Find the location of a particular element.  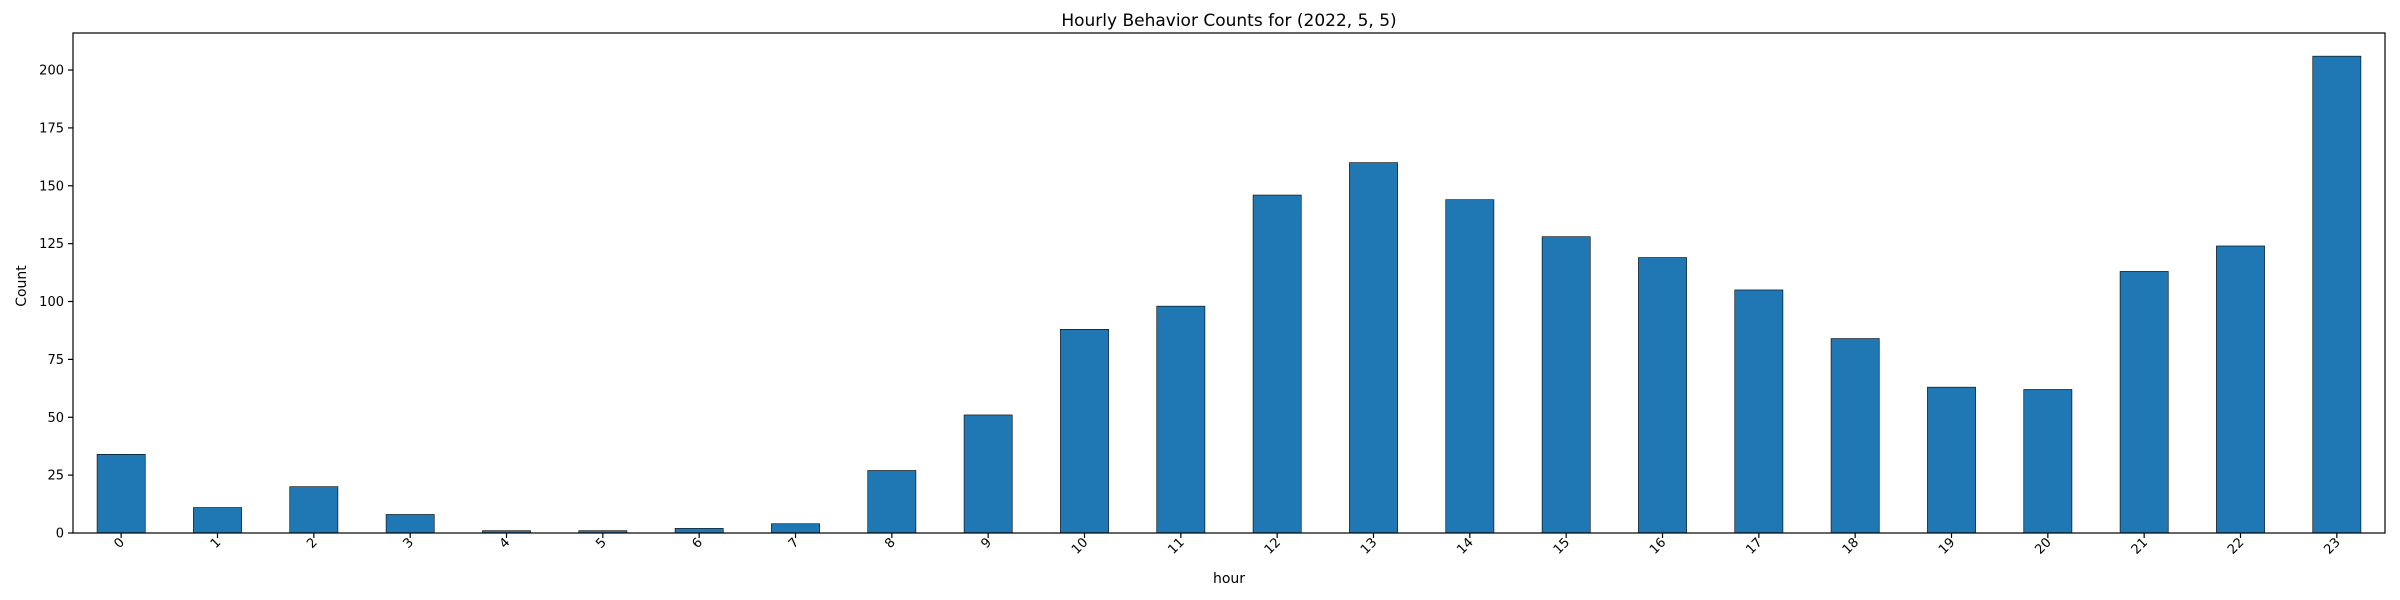

x-tick-label: 17 is located at coordinates (1754, 546).